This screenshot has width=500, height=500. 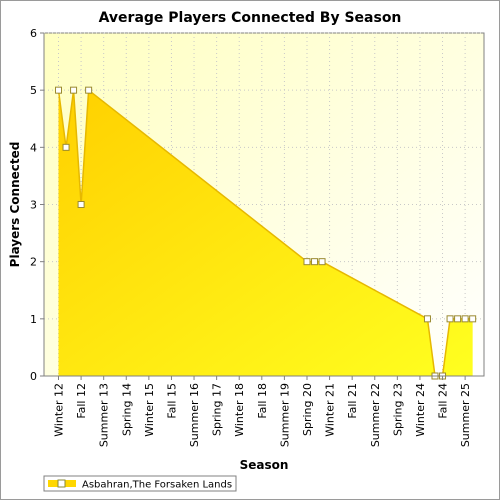 I want to click on x-tick-label: Fall 21, so click(x=352, y=401).